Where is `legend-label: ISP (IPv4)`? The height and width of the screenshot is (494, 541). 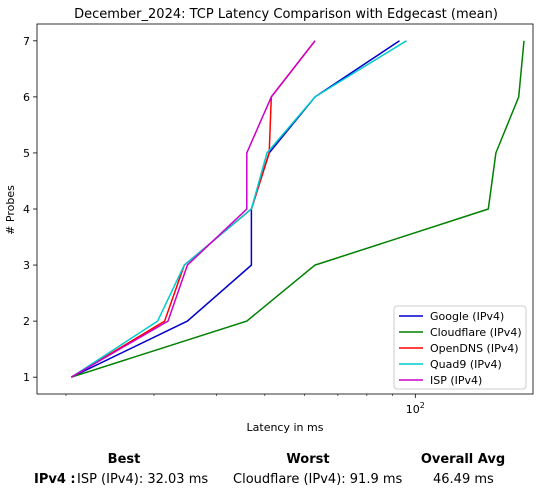
legend-label: ISP (IPv4) is located at coordinates (456, 380).